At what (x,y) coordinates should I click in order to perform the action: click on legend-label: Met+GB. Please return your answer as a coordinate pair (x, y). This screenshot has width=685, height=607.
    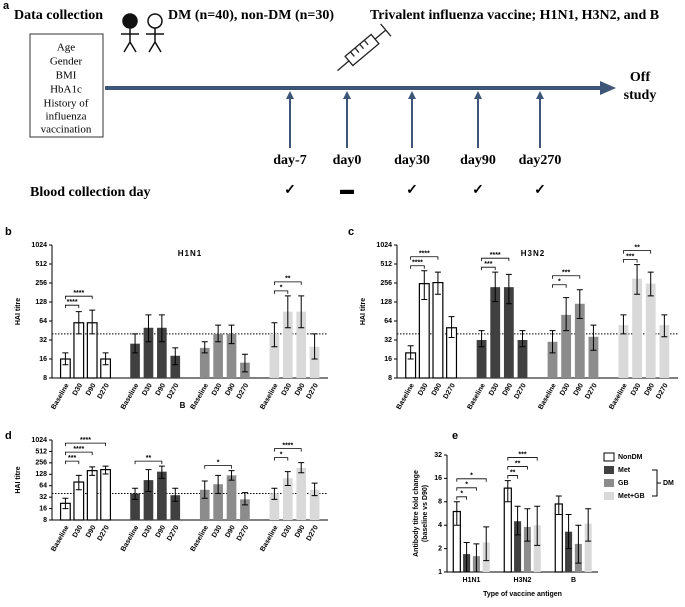
    Looking at the image, I should click on (631, 496).